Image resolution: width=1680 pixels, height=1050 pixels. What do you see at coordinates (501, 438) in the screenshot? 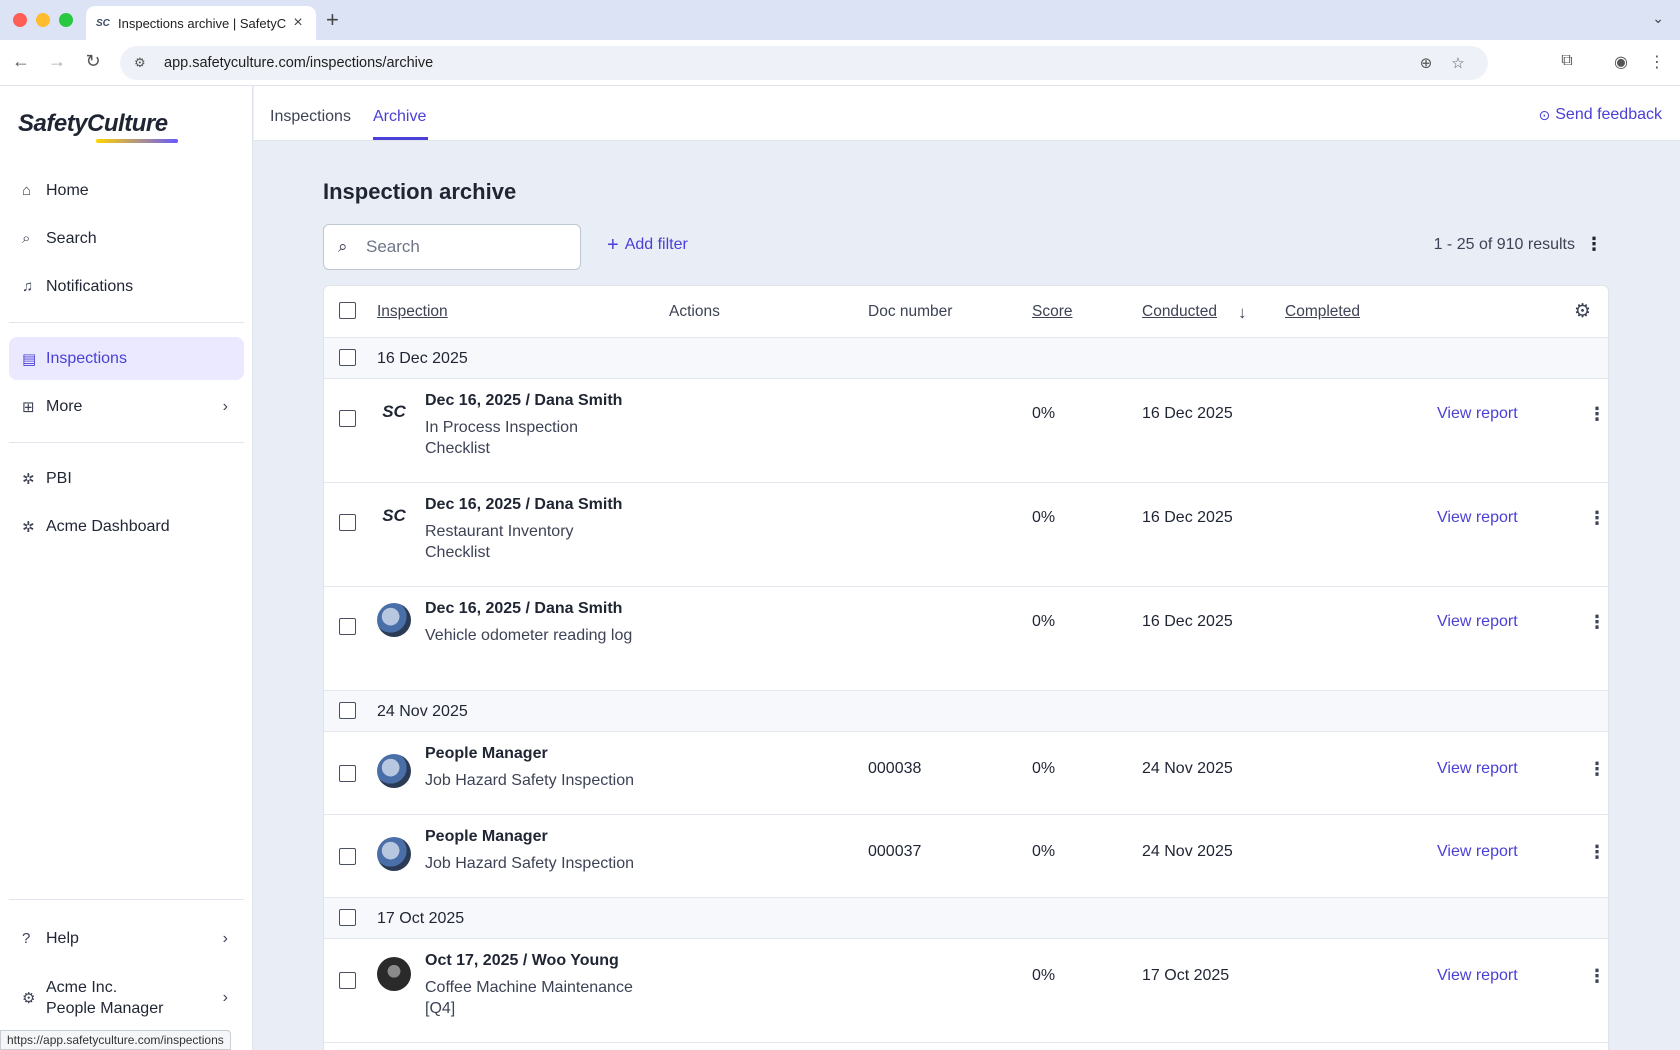
I see `inspection-template: In Process Inspection Checklist` at bounding box center [501, 438].